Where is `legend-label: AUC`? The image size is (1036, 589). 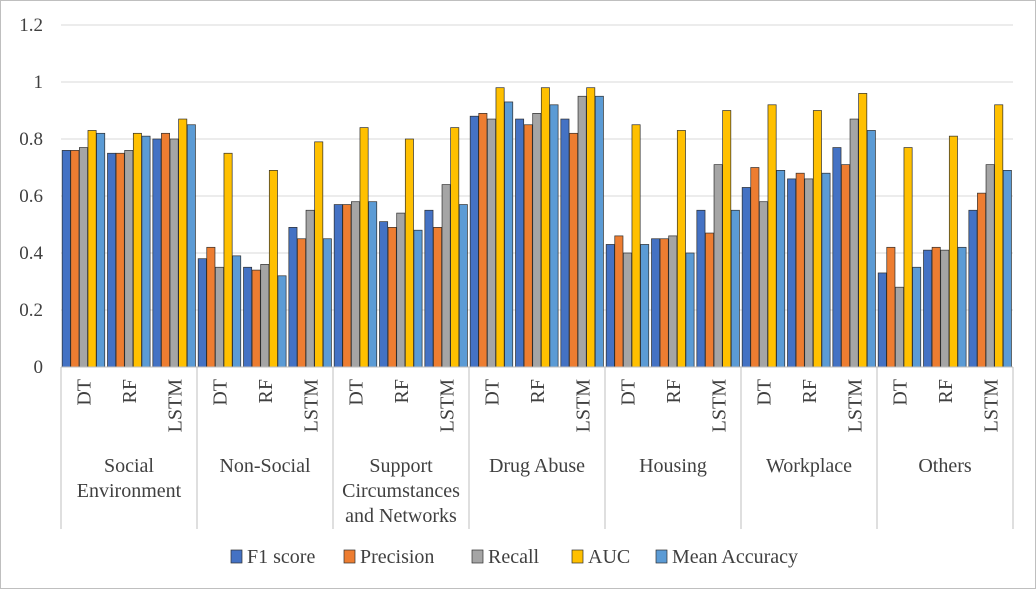 legend-label: AUC is located at coordinates (609, 557).